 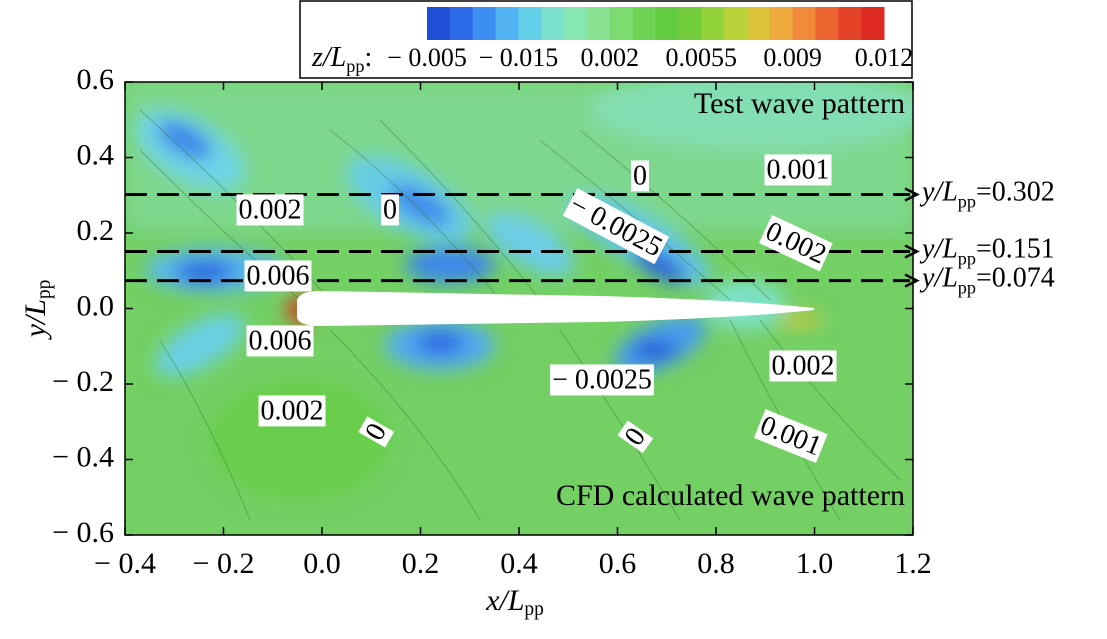 What do you see at coordinates (730, 495) in the screenshot?
I see `annotation: CFD calculated wave pattern` at bounding box center [730, 495].